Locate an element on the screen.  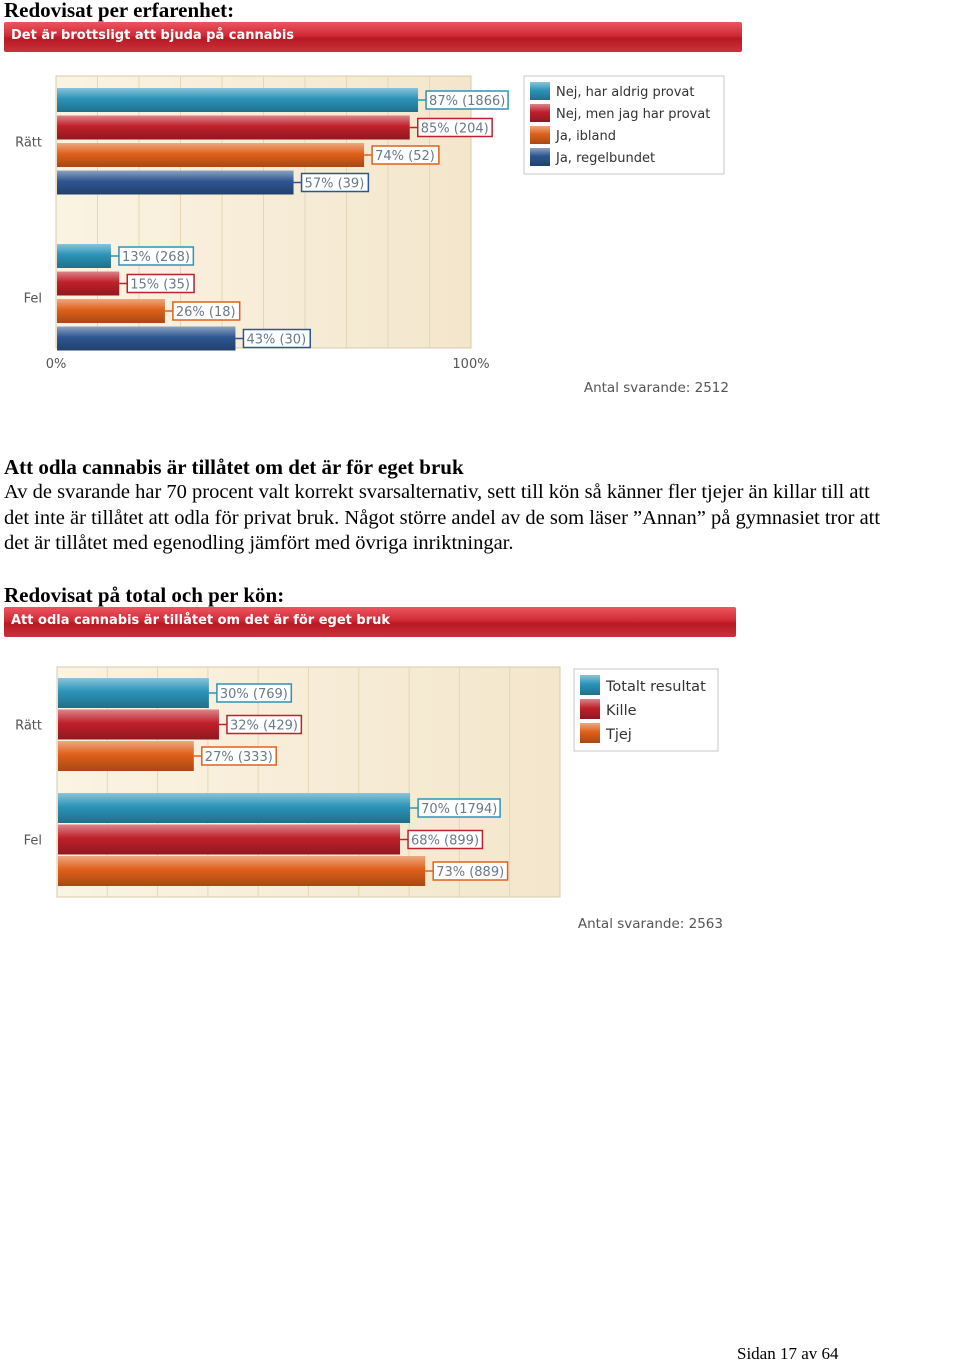
respondents-label: Antal svarande: 2512 is located at coordinates (656, 388).